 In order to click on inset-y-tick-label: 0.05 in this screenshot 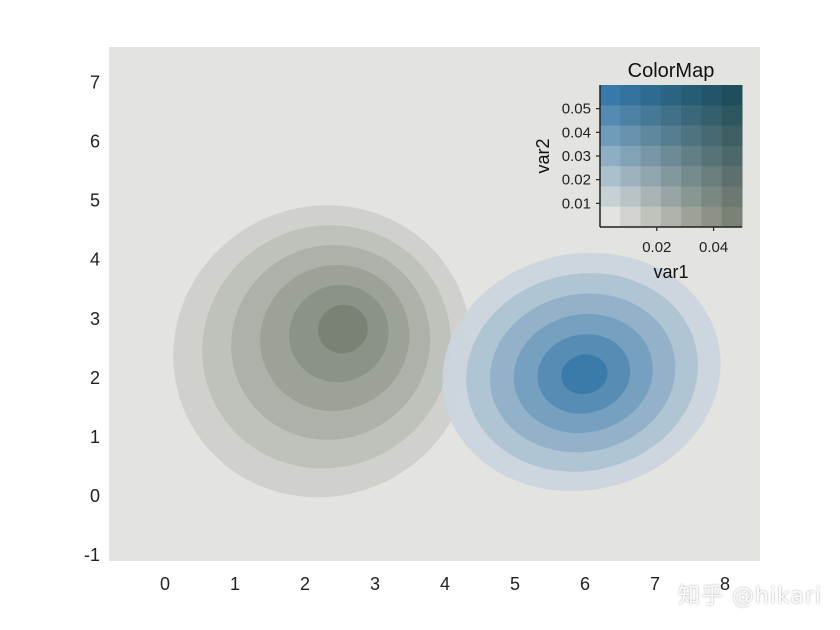, I will do `click(576, 109)`.